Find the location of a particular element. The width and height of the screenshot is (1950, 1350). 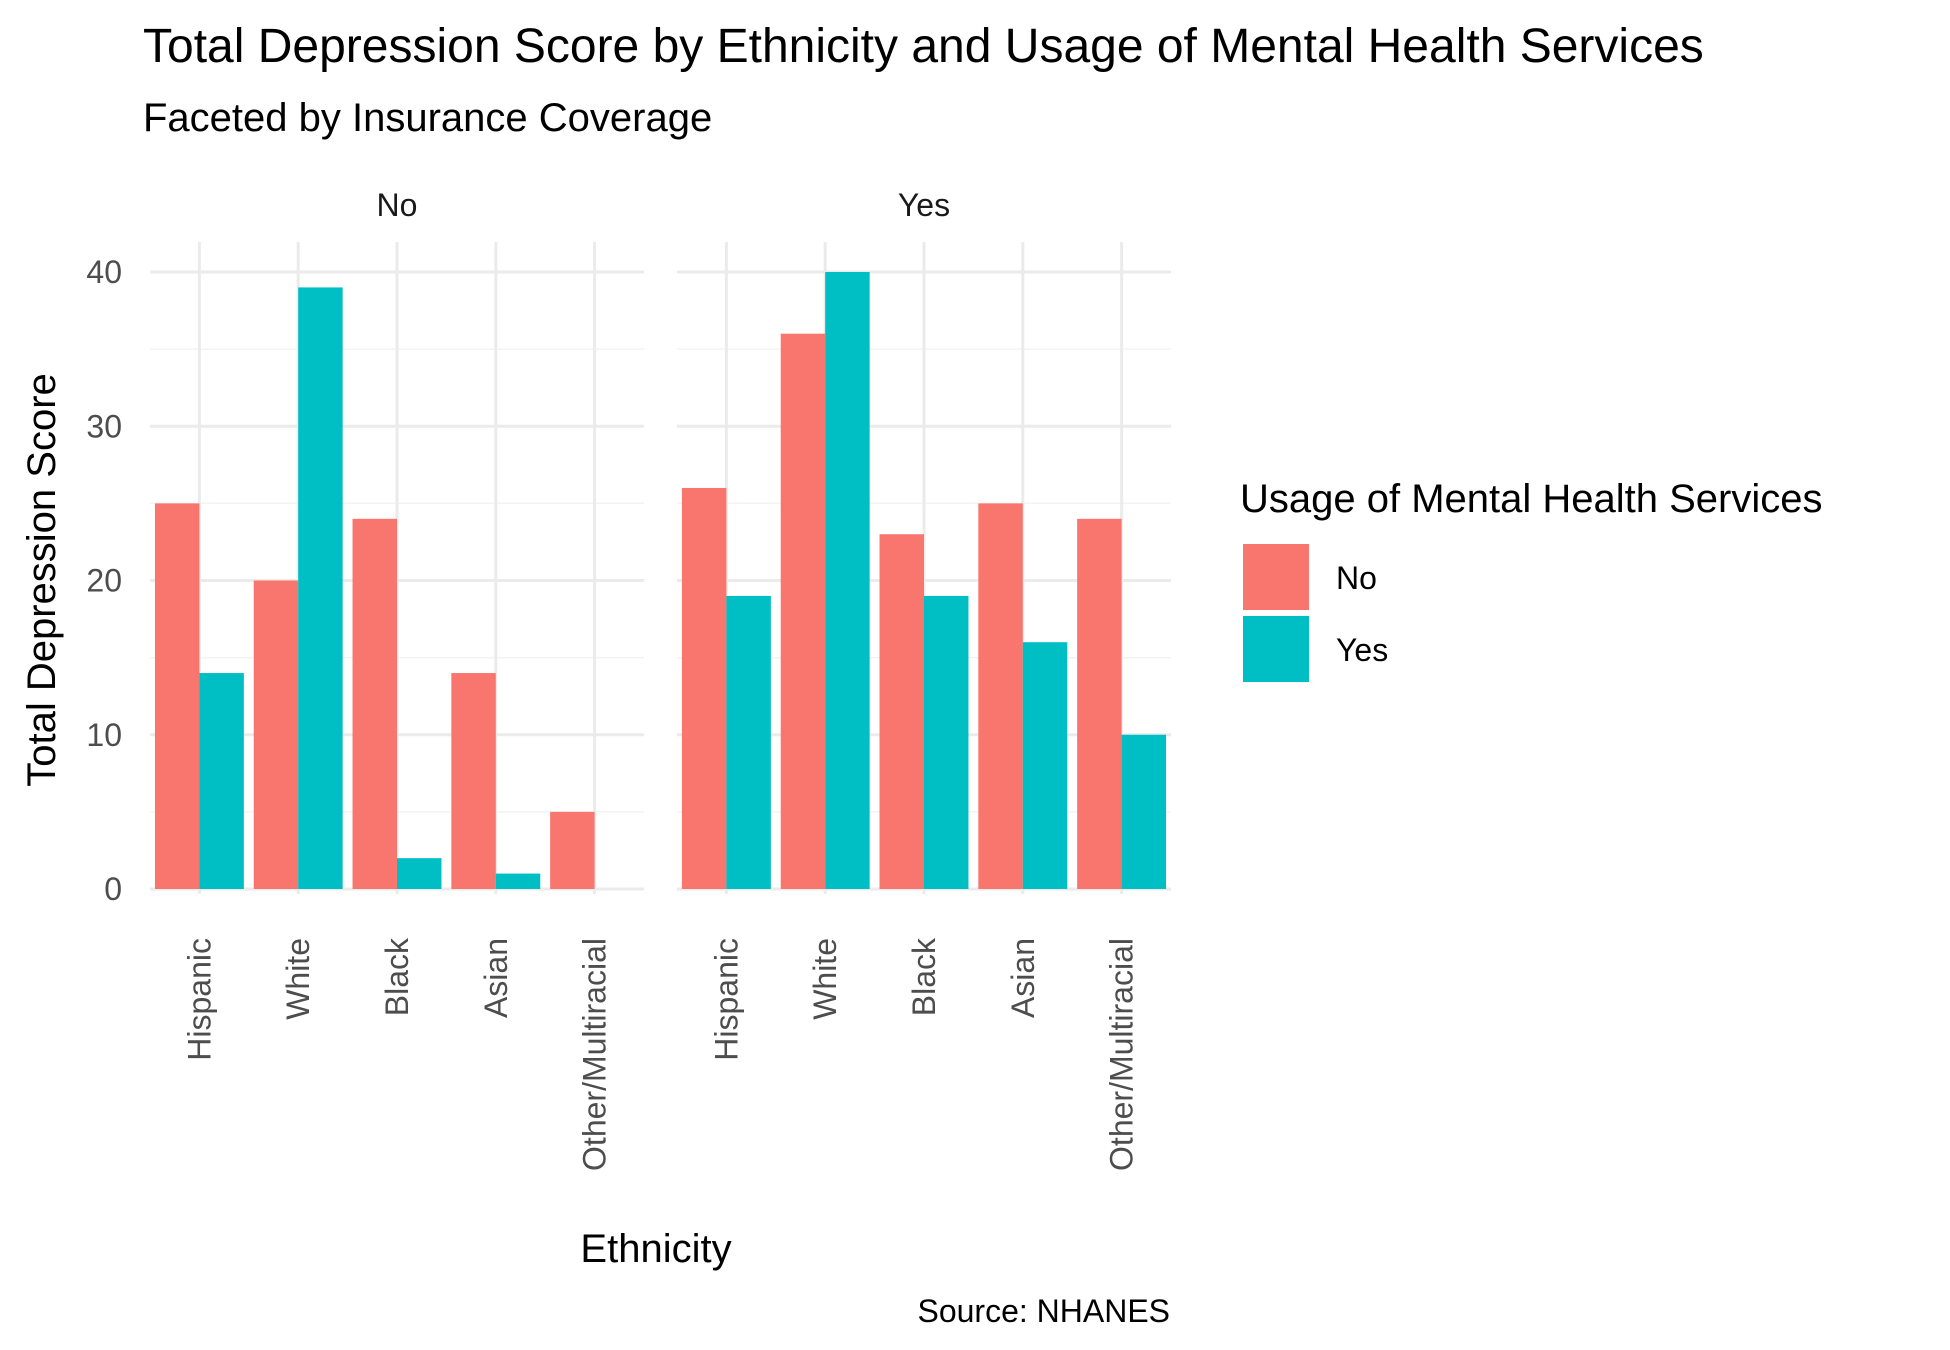

facet-label: No is located at coordinates (397, 205).